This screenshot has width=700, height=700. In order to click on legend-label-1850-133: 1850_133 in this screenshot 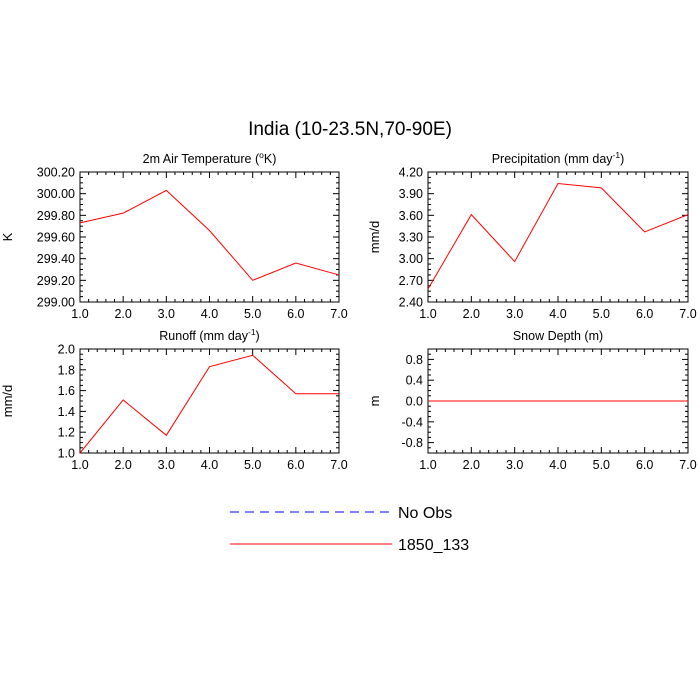, I will do `click(433, 545)`.